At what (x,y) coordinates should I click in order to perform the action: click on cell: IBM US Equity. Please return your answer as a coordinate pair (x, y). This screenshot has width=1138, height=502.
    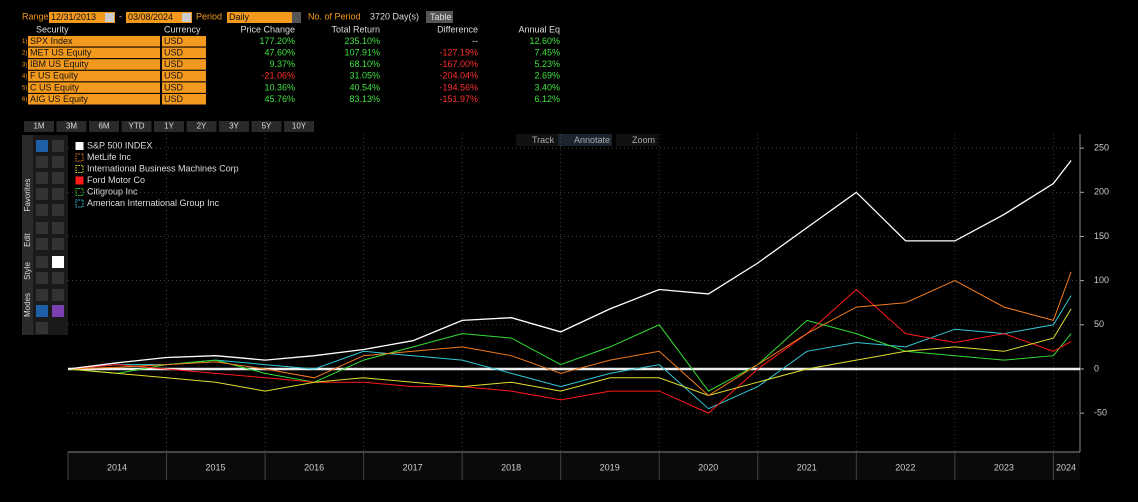
    Looking at the image, I should click on (59, 64).